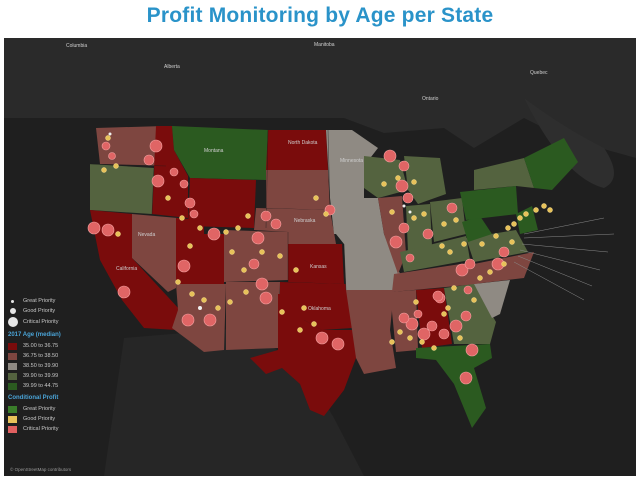 This screenshot has height=480, width=640. What do you see at coordinates (41, 356) in the screenshot?
I see `legend-label: 36.75 to 38.50` at bounding box center [41, 356].